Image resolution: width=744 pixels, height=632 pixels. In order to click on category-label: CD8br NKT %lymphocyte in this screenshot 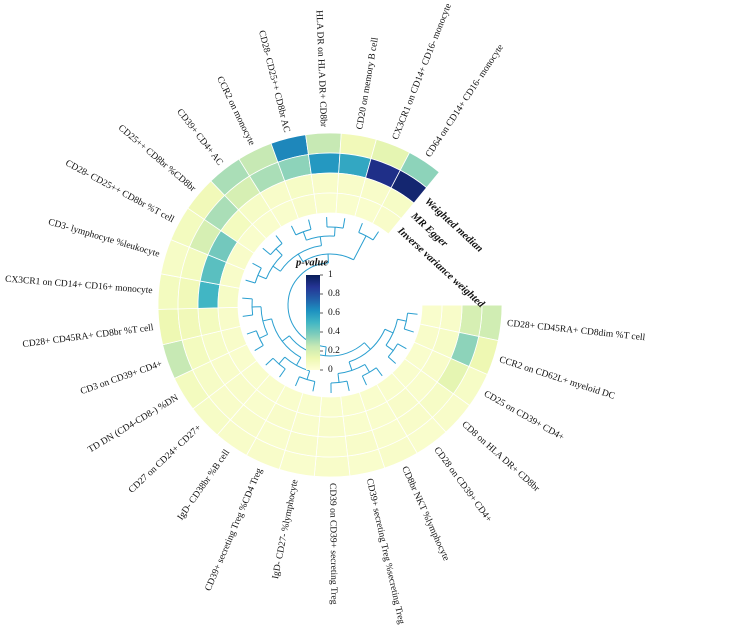, I will do `click(425, 514)`.